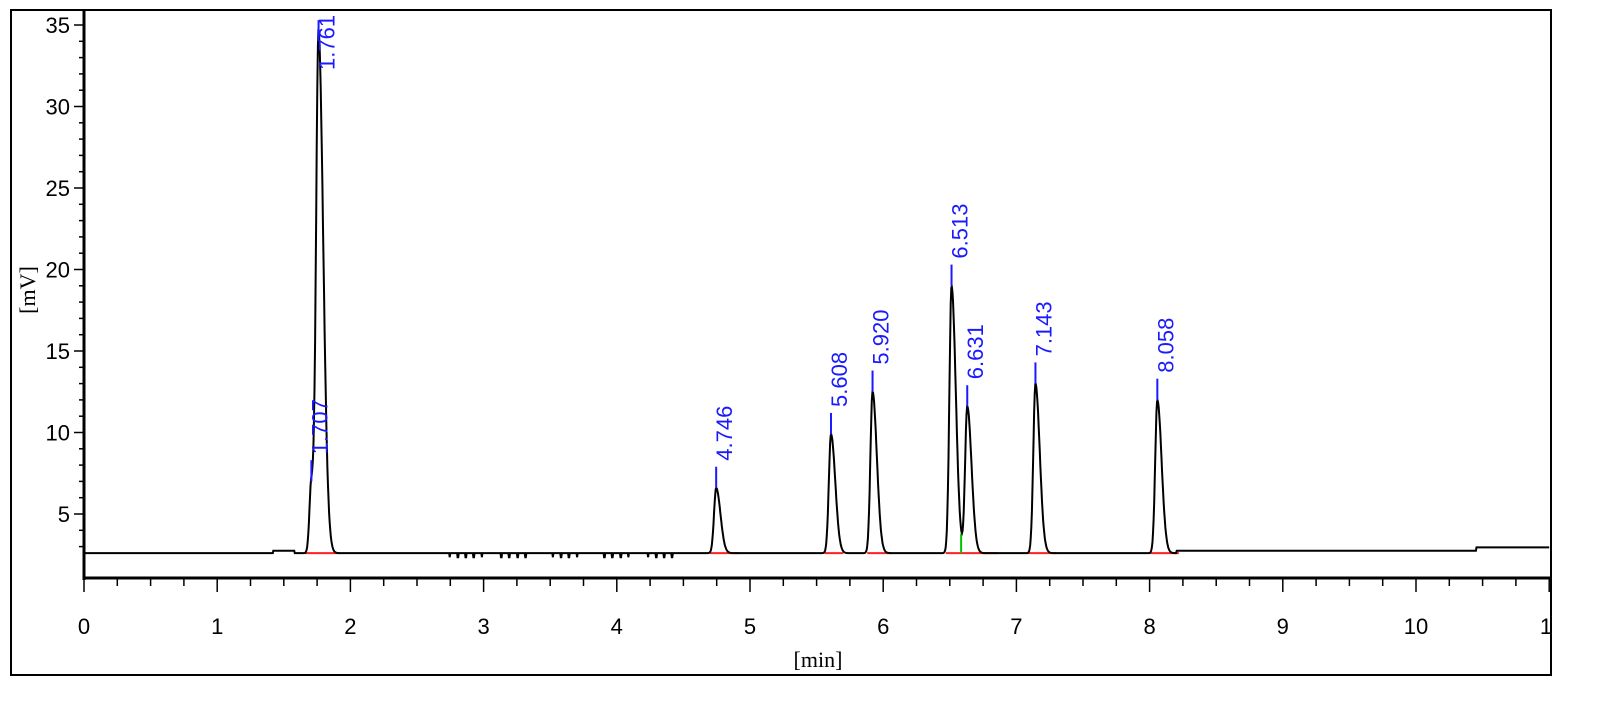 This screenshot has height=711, width=1622. Describe the element at coordinates (84, 626) in the screenshot. I see `x-tick-label: 0` at that location.